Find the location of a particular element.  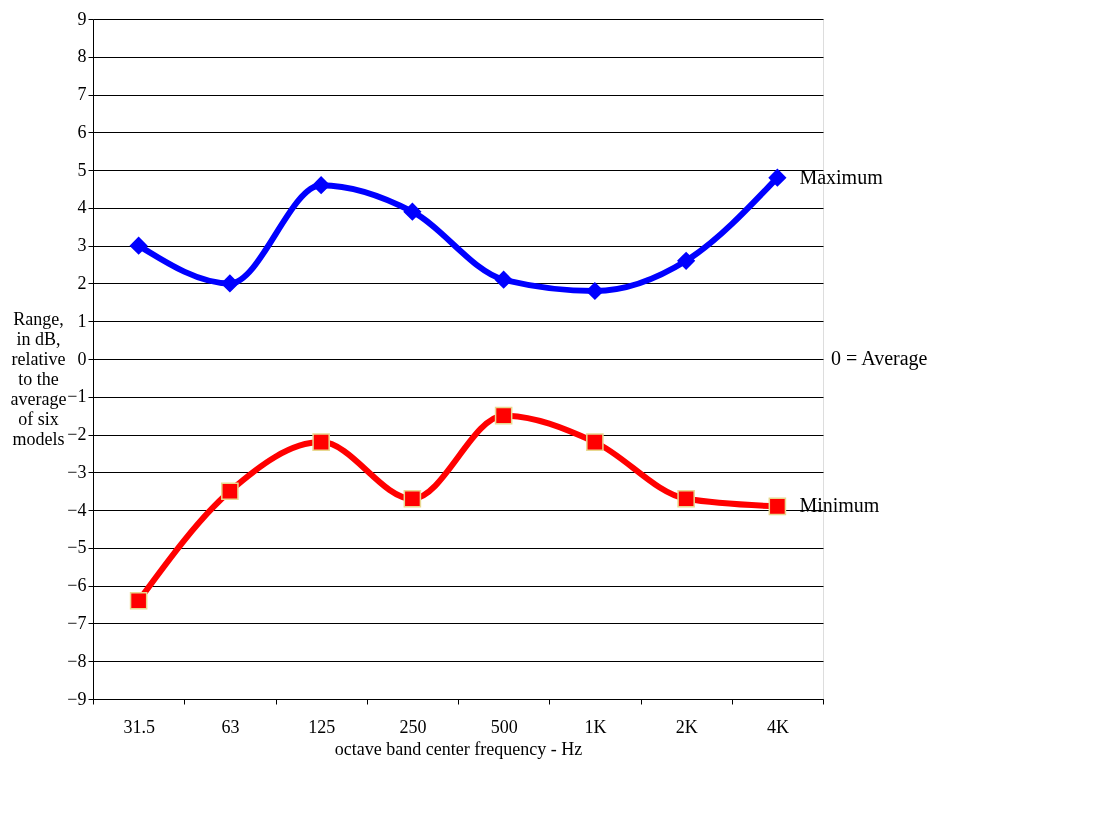

y-tick-label: 1 is located at coordinates (82, 320).